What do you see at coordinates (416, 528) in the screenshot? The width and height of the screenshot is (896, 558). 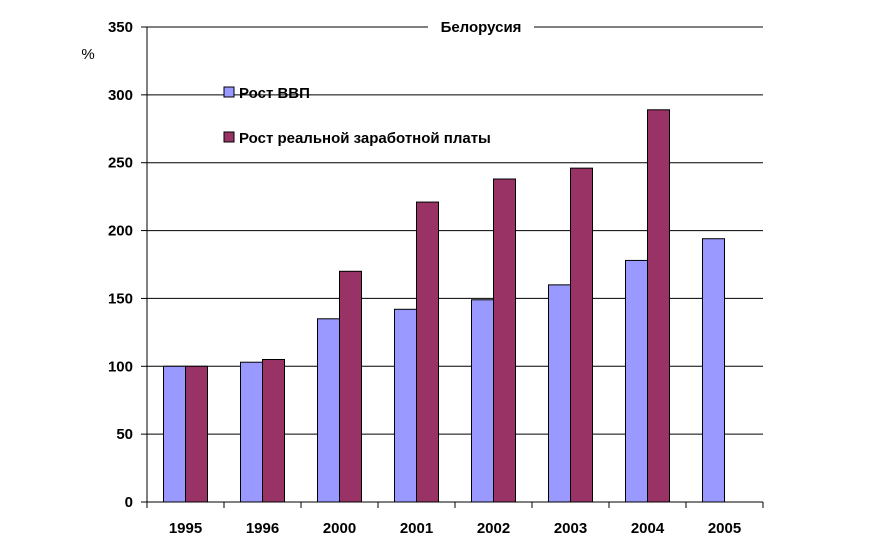 I see `x-tick-label: 2001` at bounding box center [416, 528].